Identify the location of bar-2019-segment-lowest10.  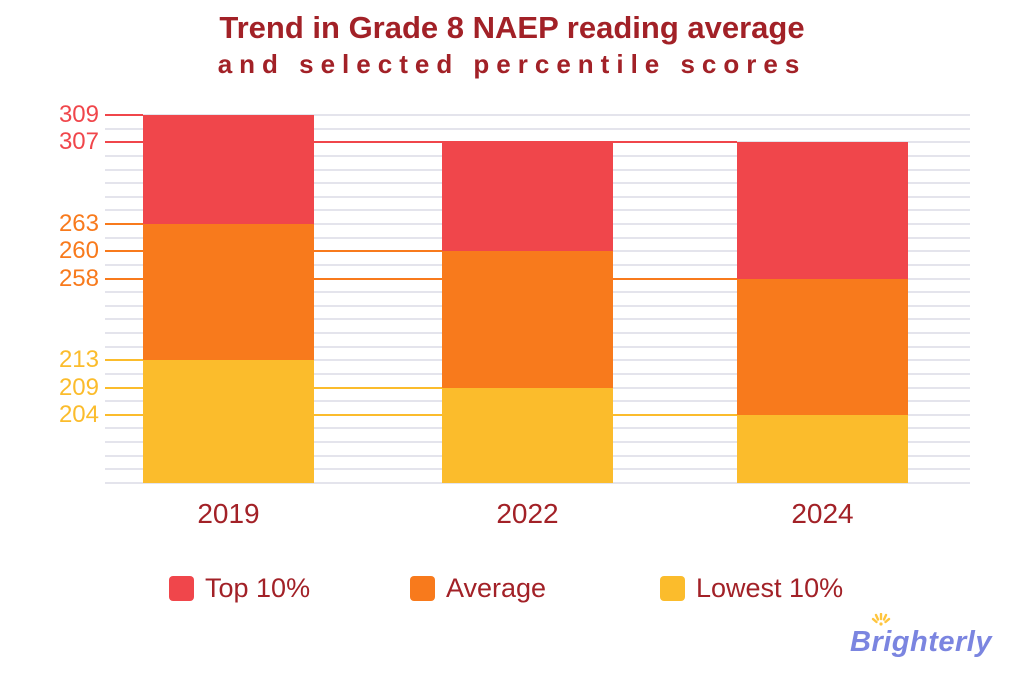
(228, 421).